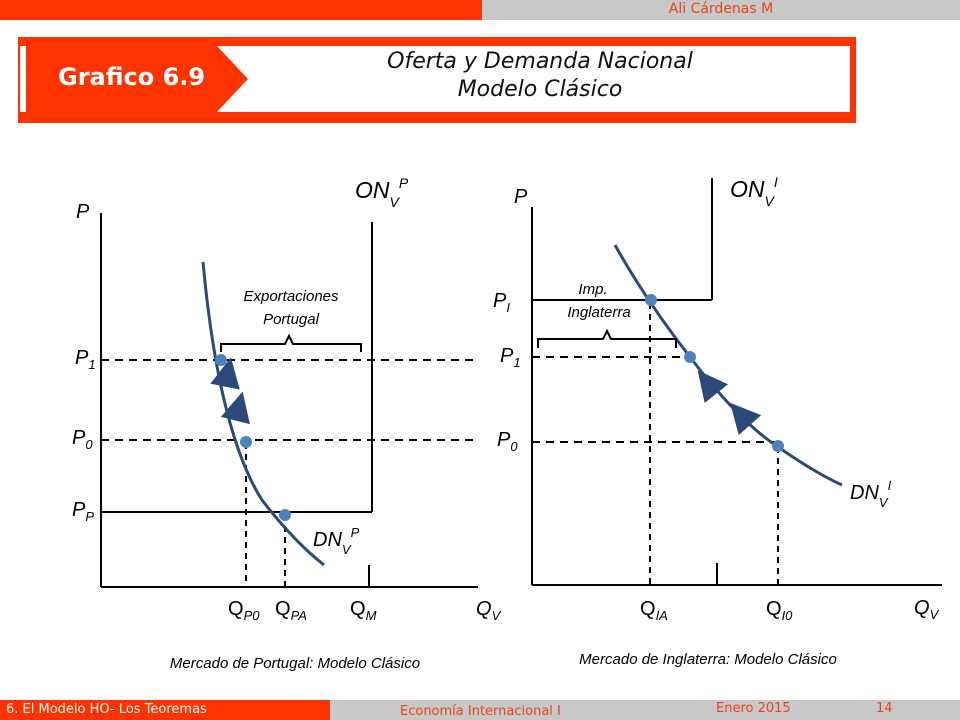 The height and width of the screenshot is (720, 960). Describe the element at coordinates (225, 373) in the screenshot. I see `left-arrow-upper-icon` at that location.